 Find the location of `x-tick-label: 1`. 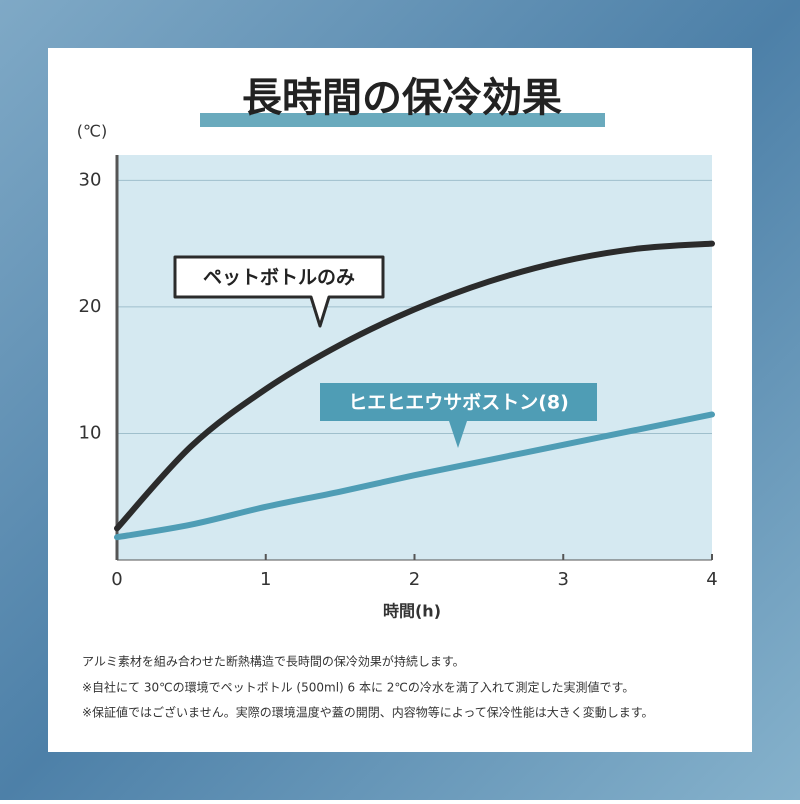

x-tick-label: 1 is located at coordinates (265, 579).